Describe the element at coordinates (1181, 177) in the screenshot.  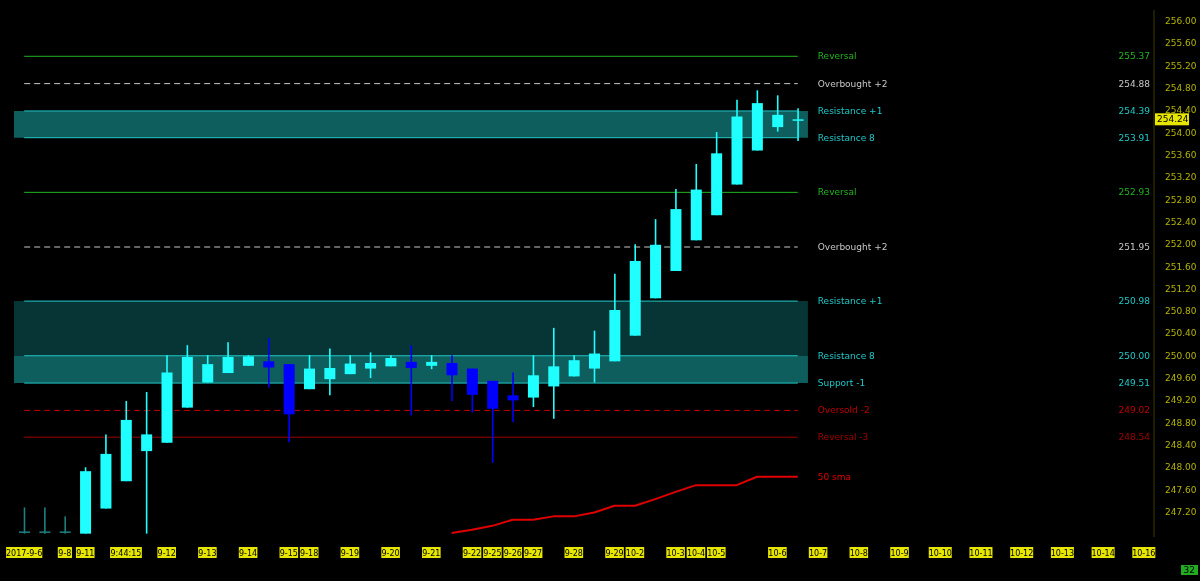
I see `y-tick-label: 253.20` at that location.